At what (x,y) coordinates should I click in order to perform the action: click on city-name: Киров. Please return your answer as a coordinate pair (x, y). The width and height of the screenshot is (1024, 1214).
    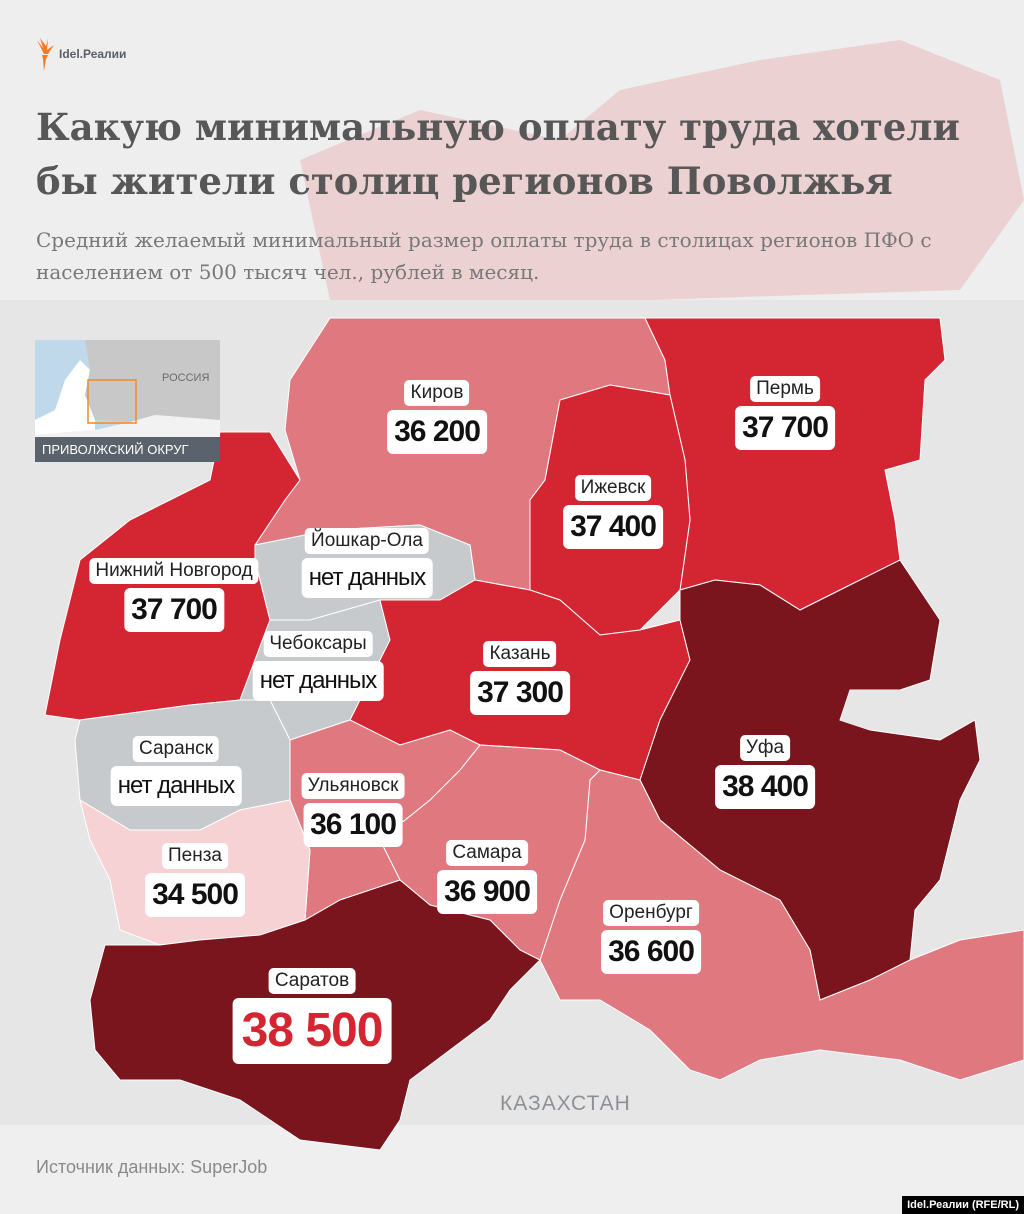
    Looking at the image, I should click on (437, 393).